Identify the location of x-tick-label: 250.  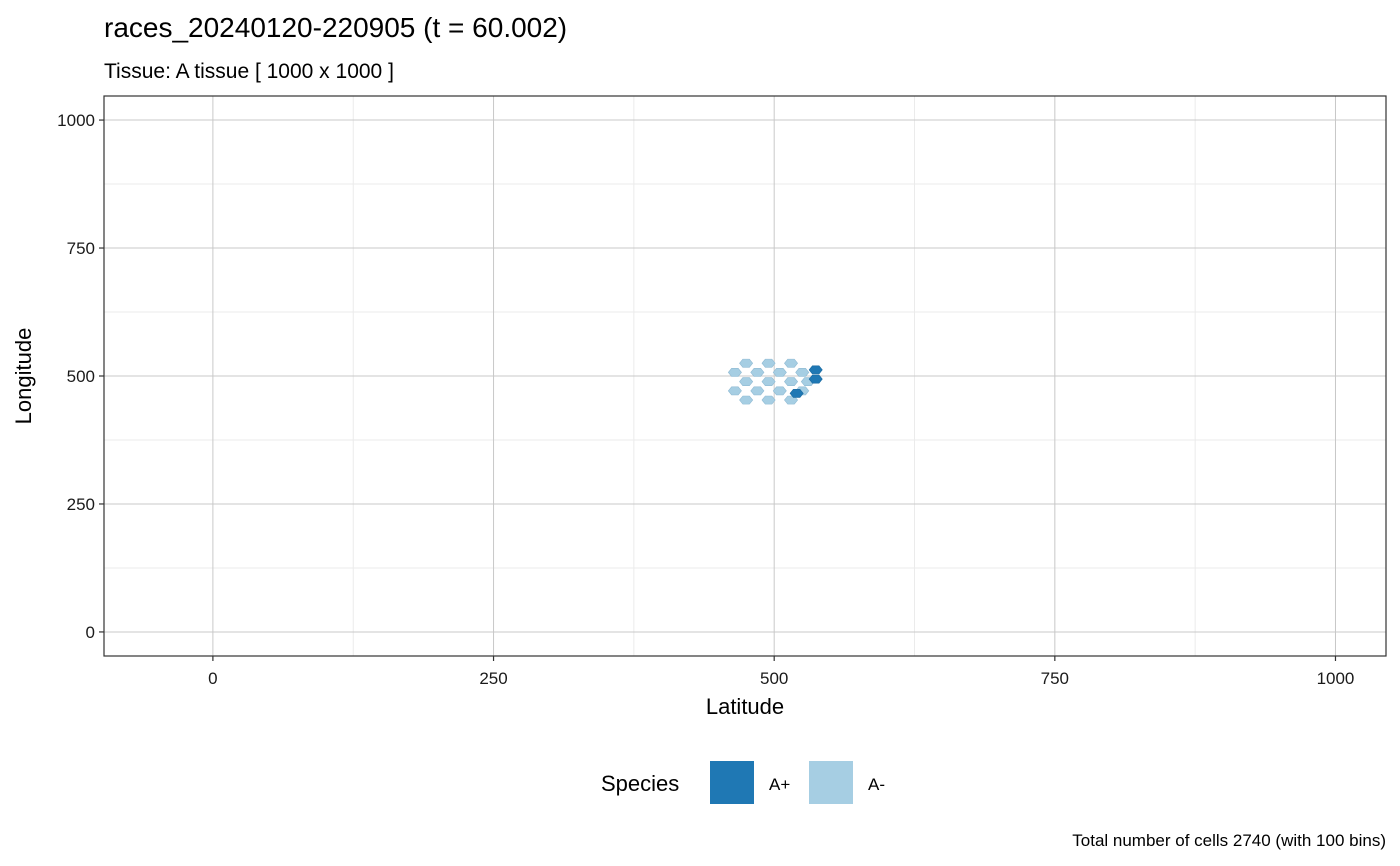
(493, 678).